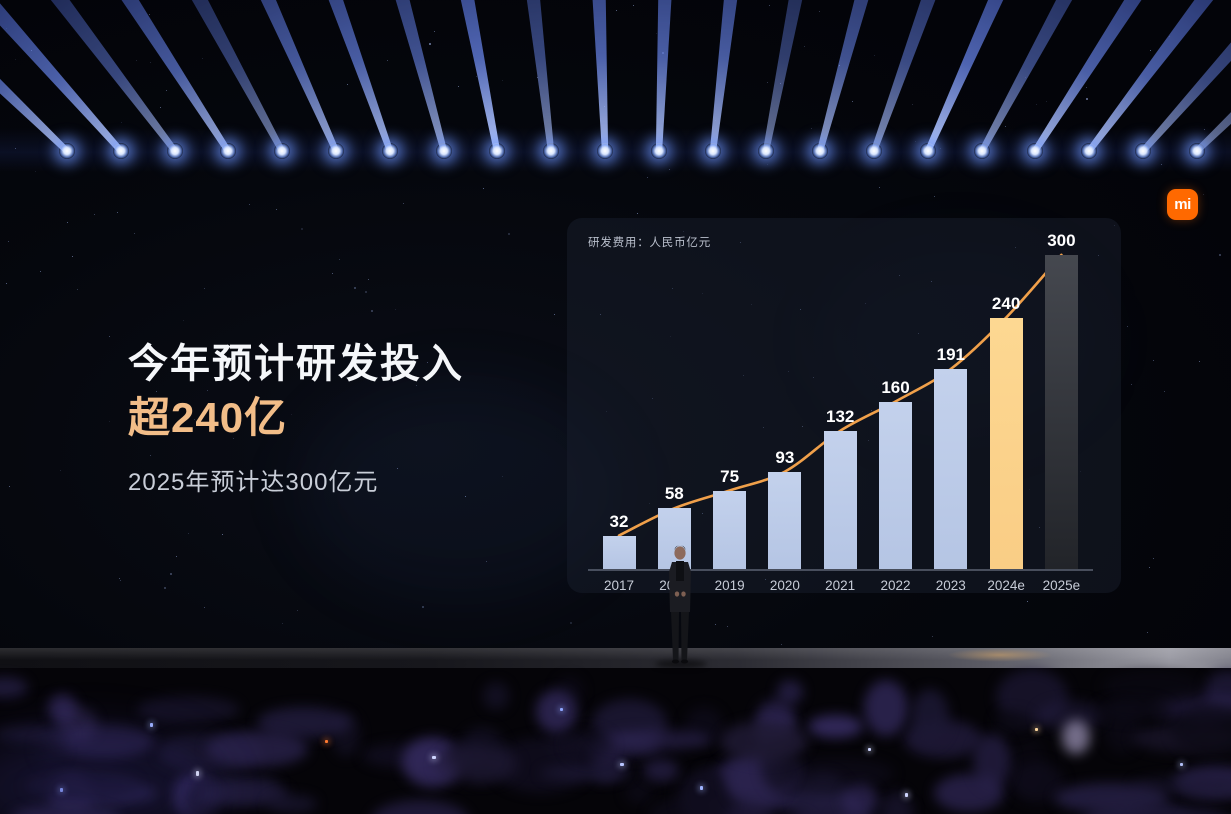  What do you see at coordinates (680, 553) in the screenshot?
I see `presenter-head` at bounding box center [680, 553].